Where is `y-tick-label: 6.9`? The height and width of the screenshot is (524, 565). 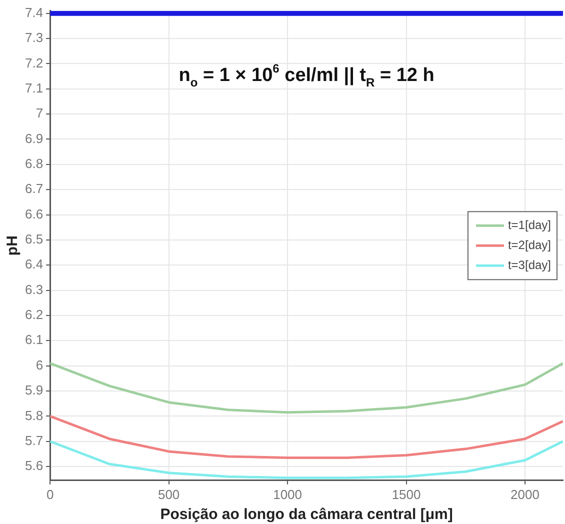
y-tick-label: 6.9 is located at coordinates (34, 138).